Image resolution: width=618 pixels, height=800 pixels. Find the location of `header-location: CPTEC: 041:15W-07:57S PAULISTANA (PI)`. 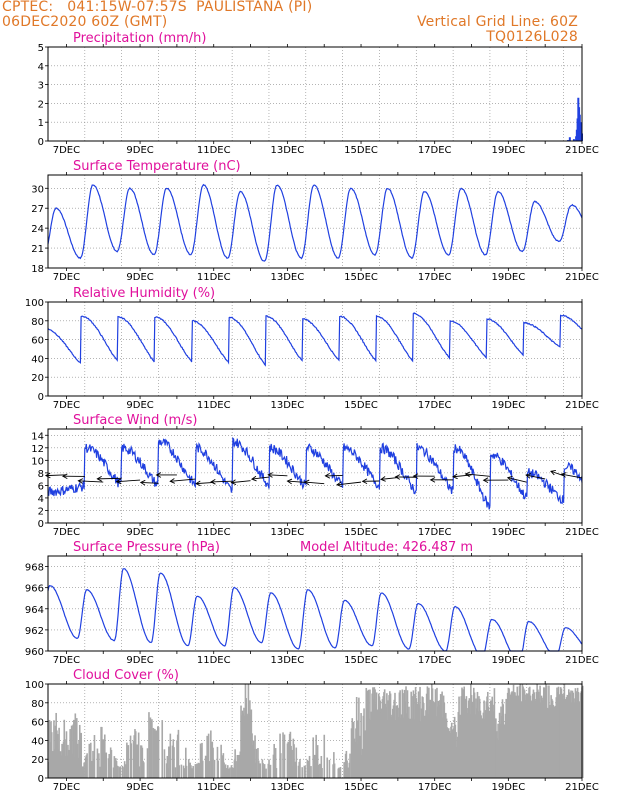

header-location: CPTEC: 041:15W-07:57S PAULISTANA (PI) is located at coordinates (157, 7).